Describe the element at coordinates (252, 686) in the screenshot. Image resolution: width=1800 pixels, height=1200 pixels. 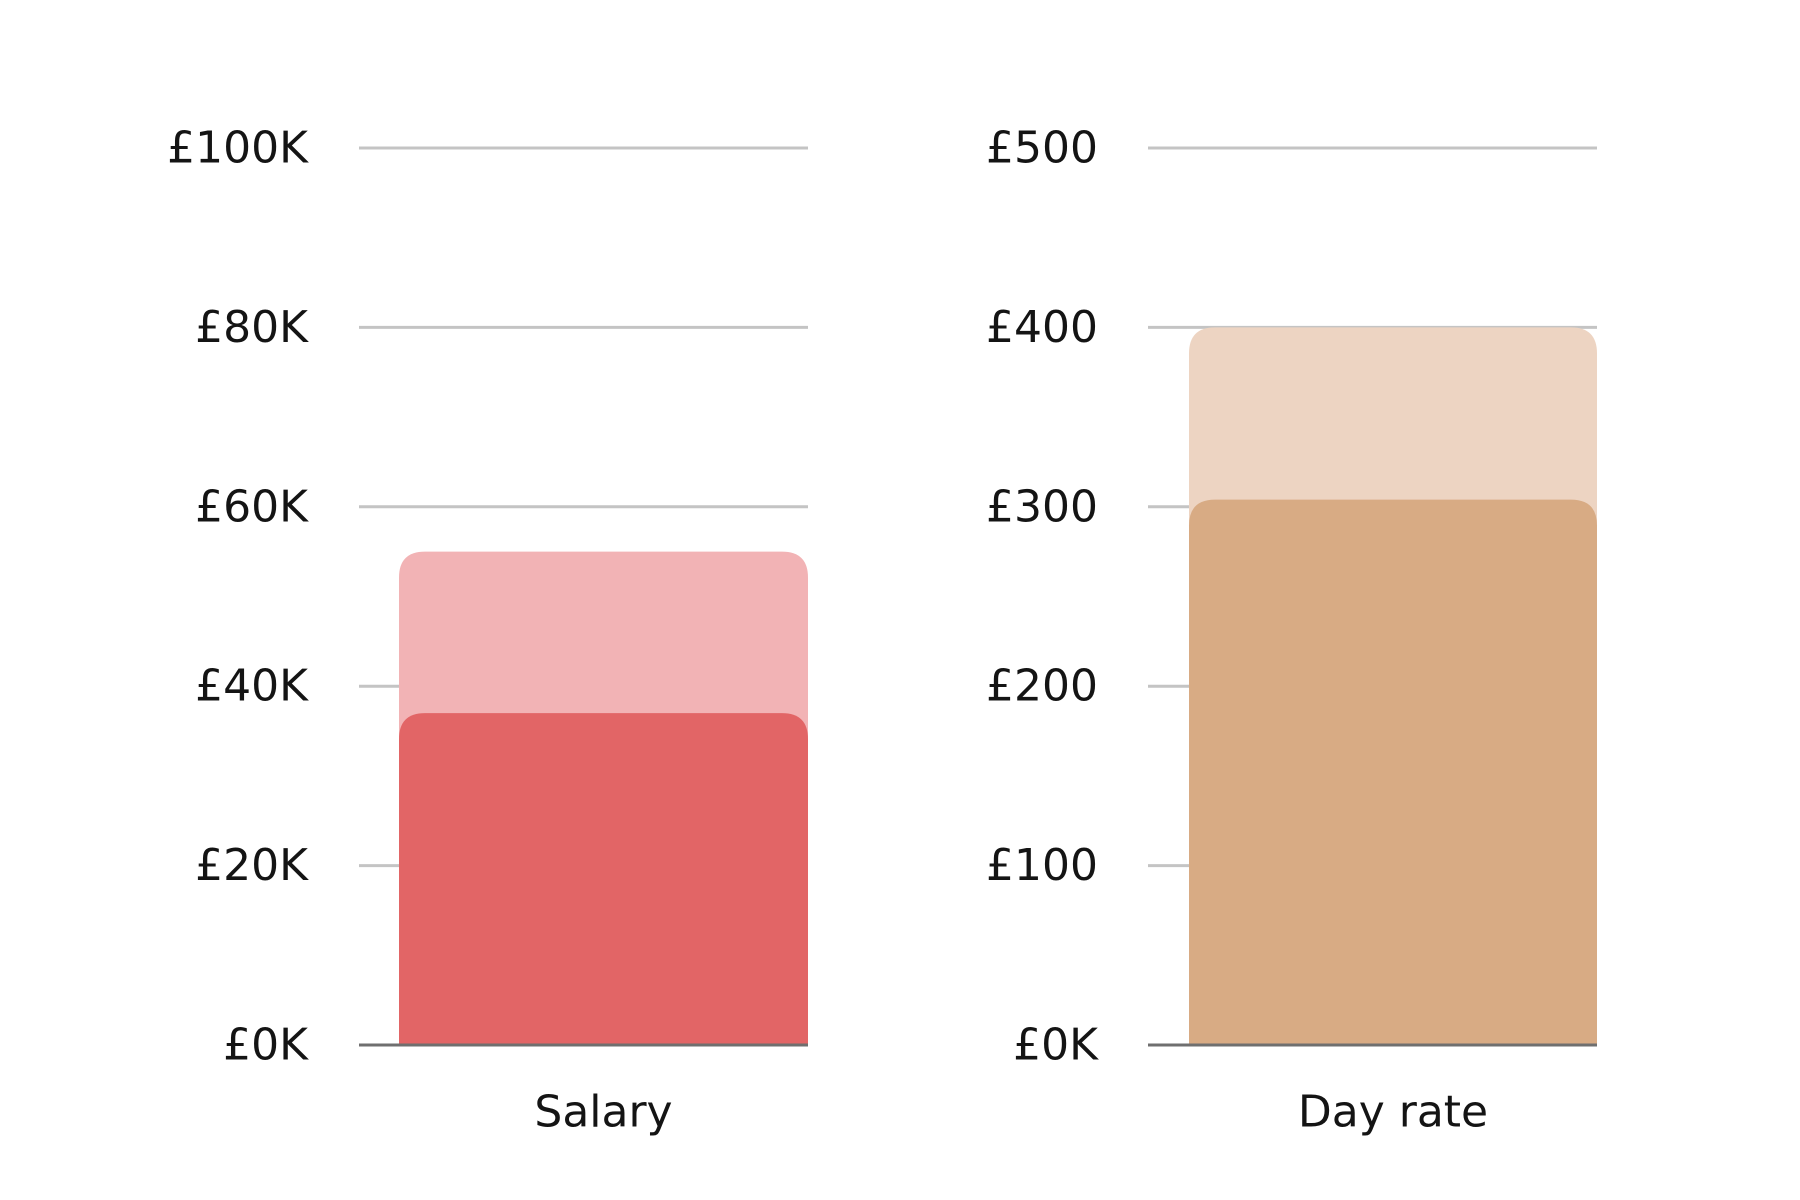
I see `y-tick-label: £40K` at that location.